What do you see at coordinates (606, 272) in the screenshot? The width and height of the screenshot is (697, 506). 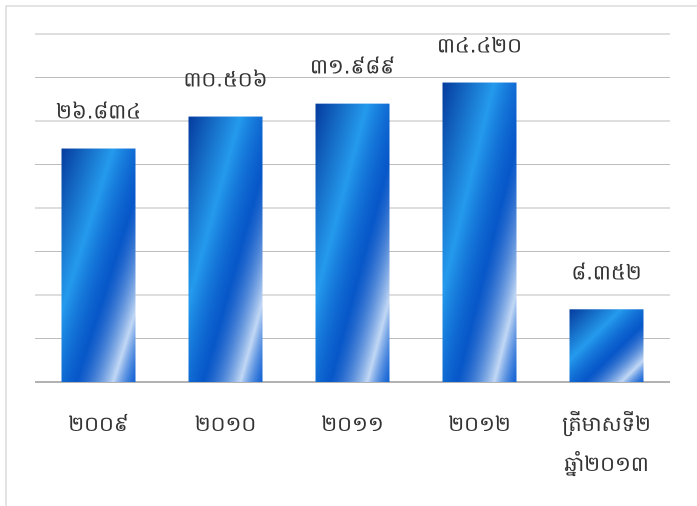 I see `value-label: ៨.៣៥២` at bounding box center [606, 272].